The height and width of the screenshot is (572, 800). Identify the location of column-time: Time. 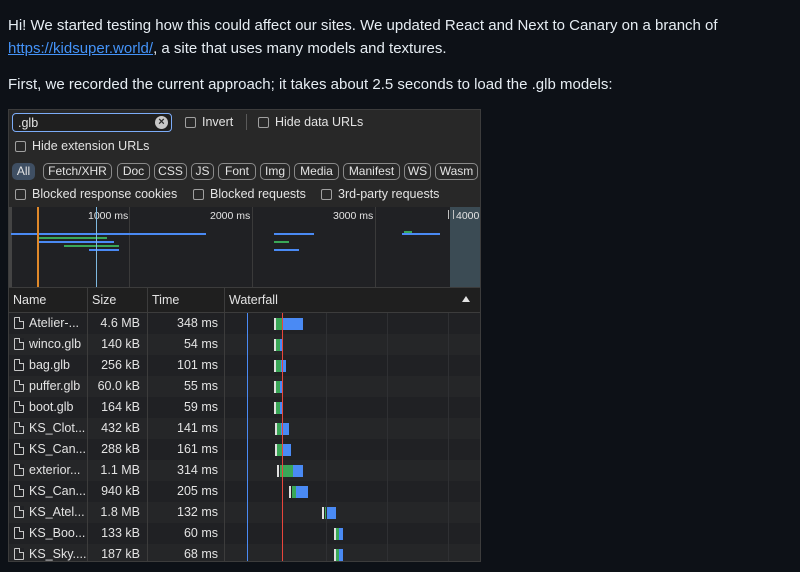
(166, 300).